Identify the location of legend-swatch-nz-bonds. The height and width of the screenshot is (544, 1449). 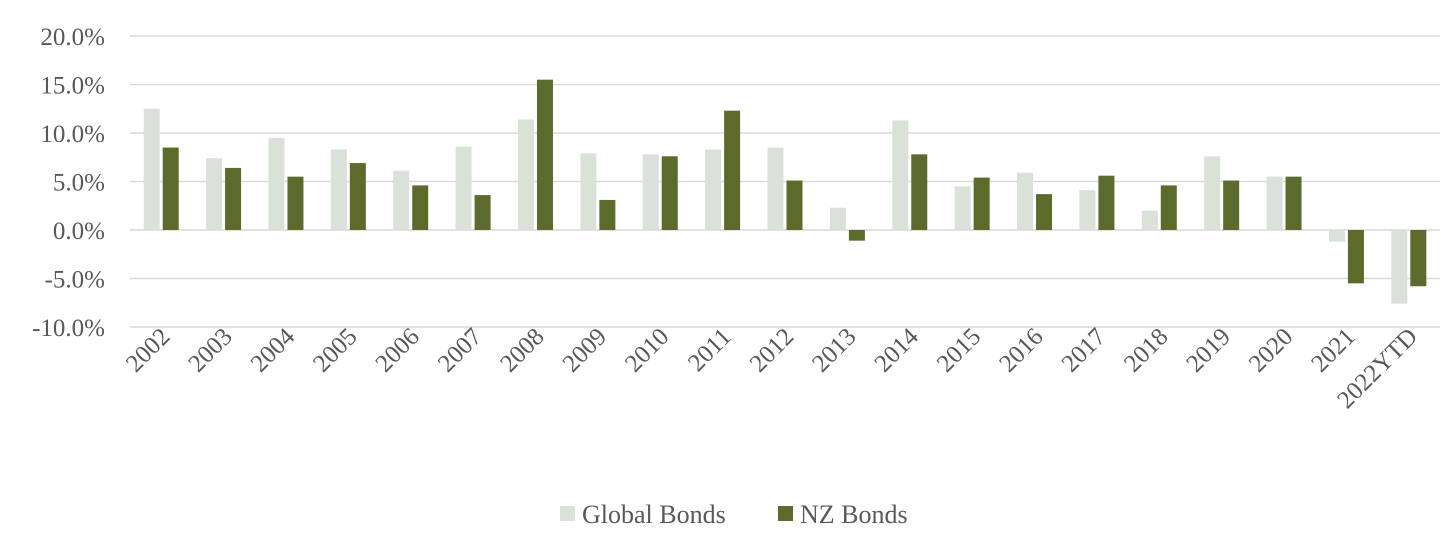
(785, 513).